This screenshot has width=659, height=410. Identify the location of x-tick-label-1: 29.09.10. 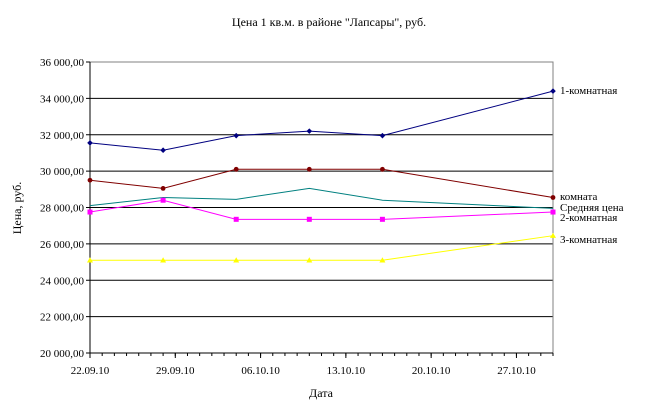
(175, 371).